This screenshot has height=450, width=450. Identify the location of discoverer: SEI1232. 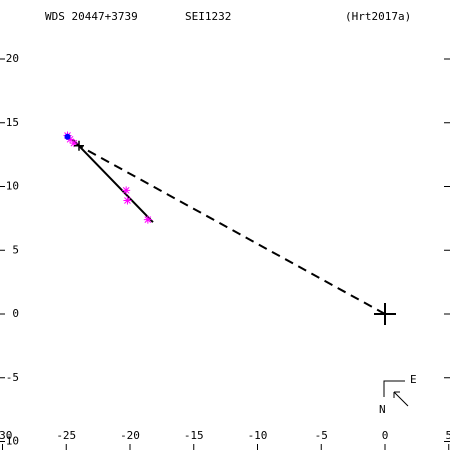
(208, 16).